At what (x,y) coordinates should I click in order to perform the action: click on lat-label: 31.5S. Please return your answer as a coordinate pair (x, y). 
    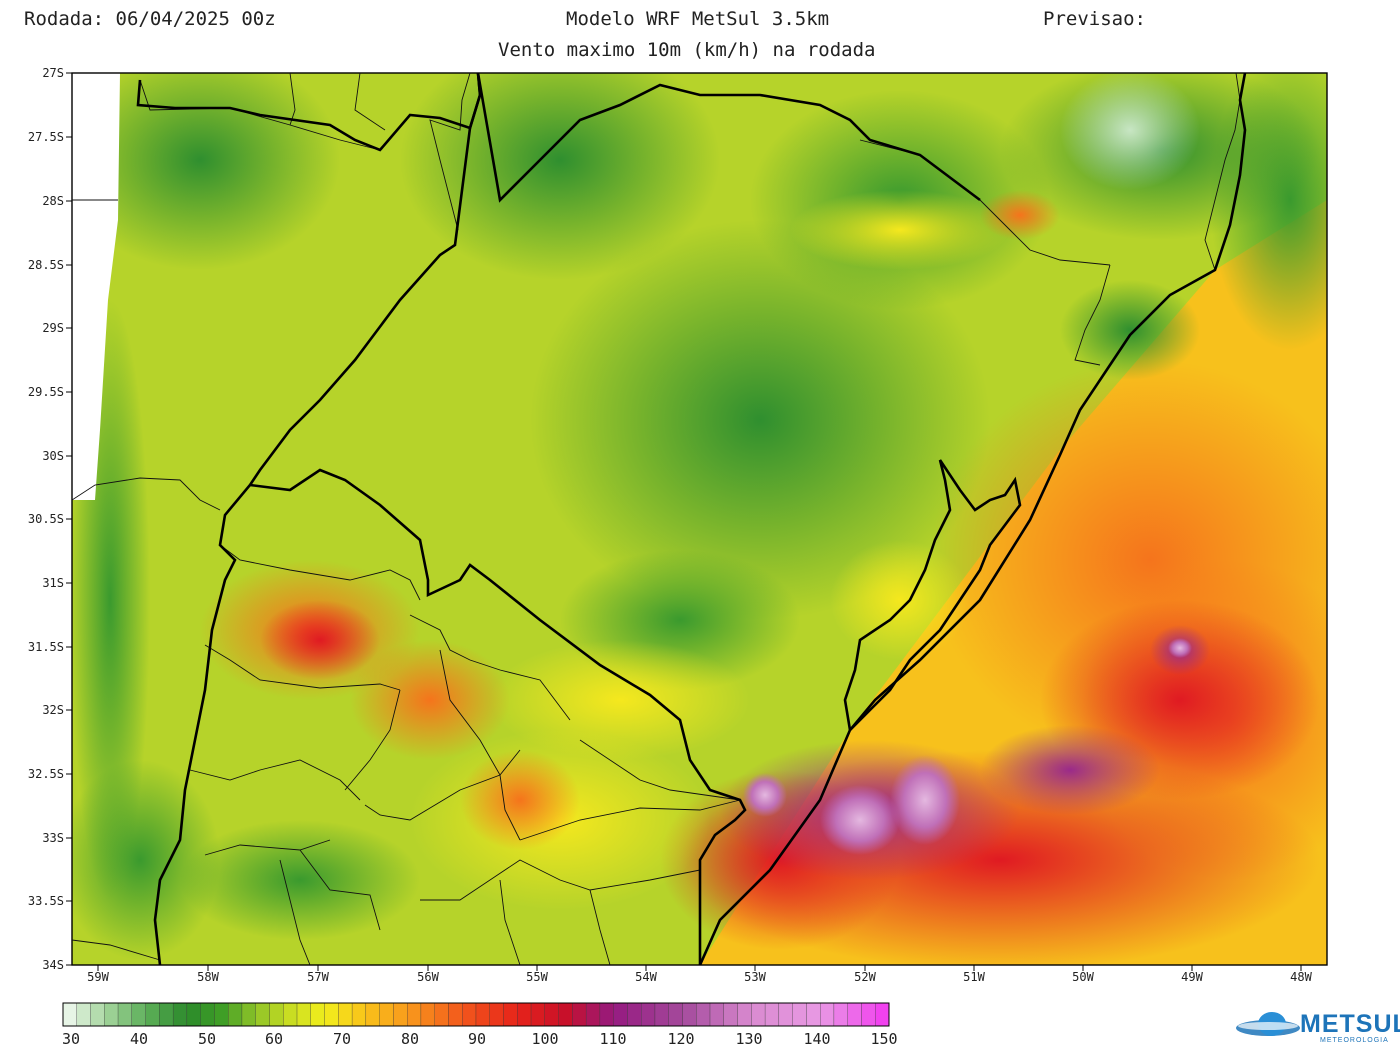
    Looking at the image, I should click on (45, 647).